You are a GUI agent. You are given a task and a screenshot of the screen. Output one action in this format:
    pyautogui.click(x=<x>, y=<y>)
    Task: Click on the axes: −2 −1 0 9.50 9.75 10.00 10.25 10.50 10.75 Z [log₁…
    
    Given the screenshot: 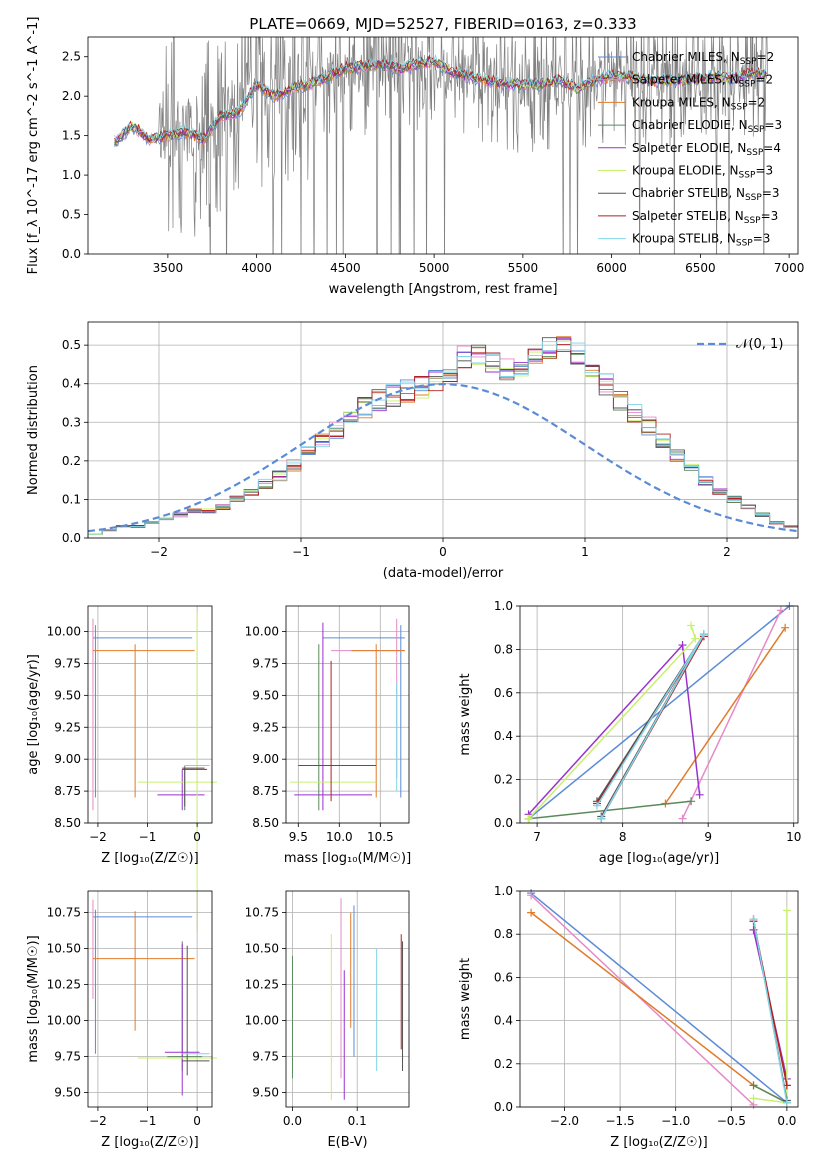 What is the action you would take?
    pyautogui.click(x=119, y=1020)
    